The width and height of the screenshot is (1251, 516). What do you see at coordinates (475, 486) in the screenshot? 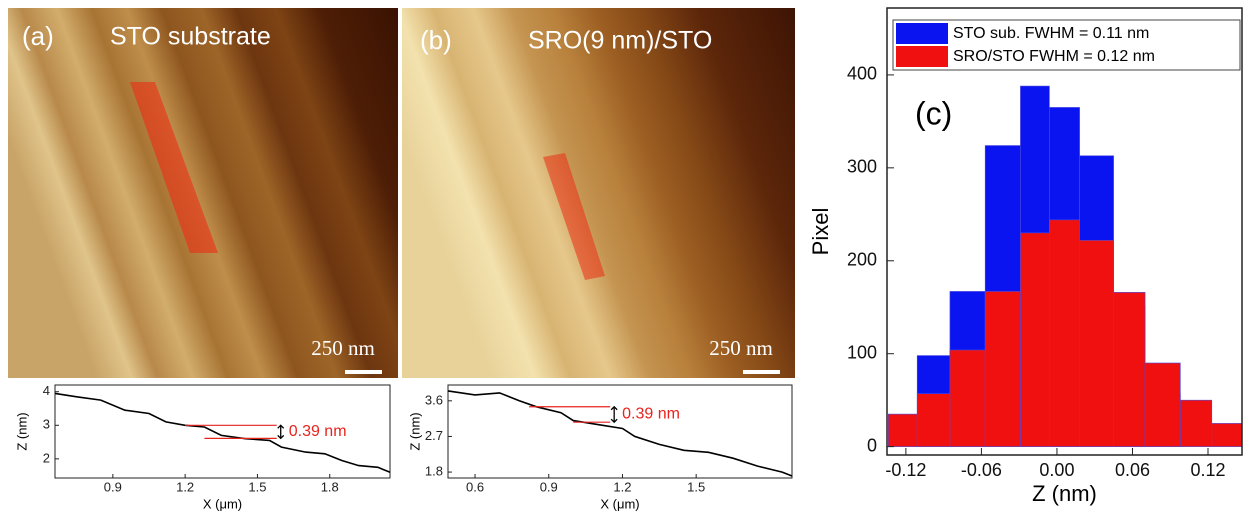
I see `x-tick-label: 0.6` at bounding box center [475, 486].